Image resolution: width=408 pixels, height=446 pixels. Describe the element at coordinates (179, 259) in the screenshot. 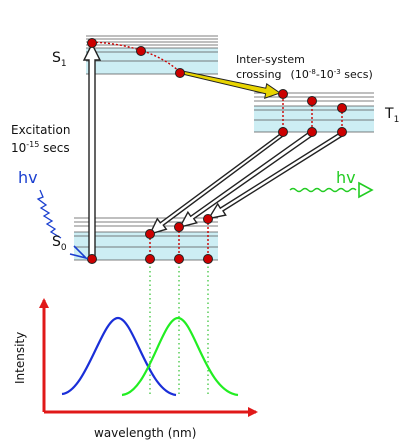

I see `dot-s0-2-bottom` at that location.